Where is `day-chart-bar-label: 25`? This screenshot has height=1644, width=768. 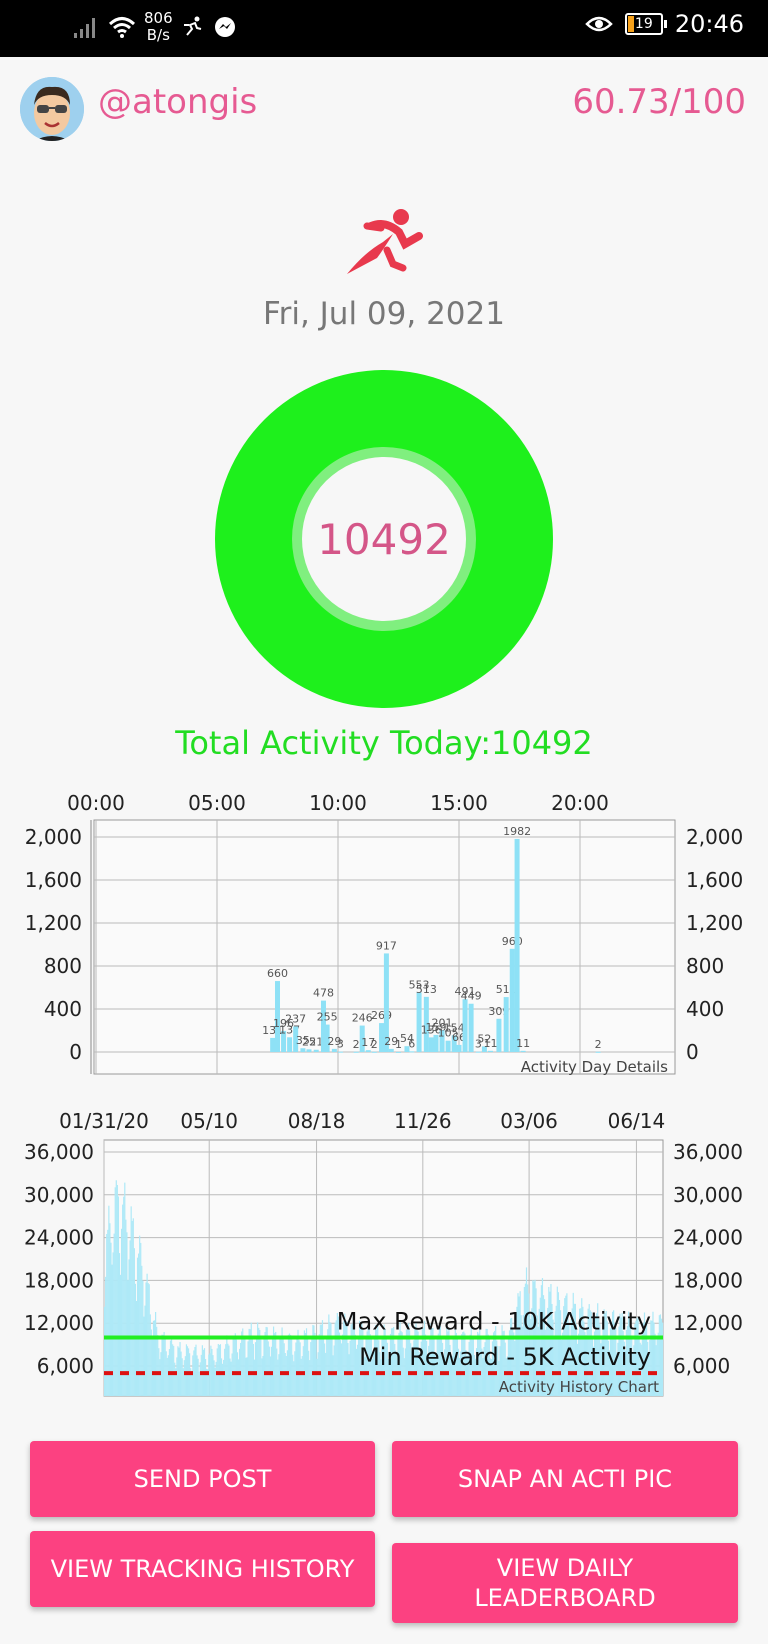 day-chart-bar-label: 25 is located at coordinates (309, 1041).